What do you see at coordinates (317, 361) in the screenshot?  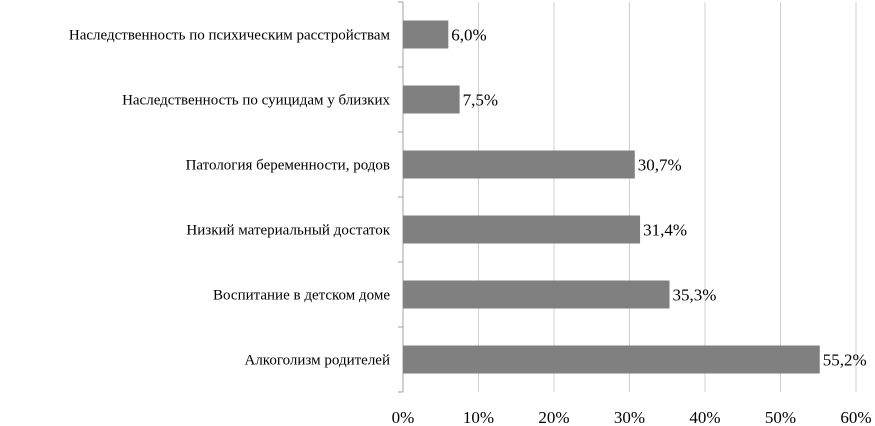 I see `category-label: Алкоголизм родителей` at bounding box center [317, 361].